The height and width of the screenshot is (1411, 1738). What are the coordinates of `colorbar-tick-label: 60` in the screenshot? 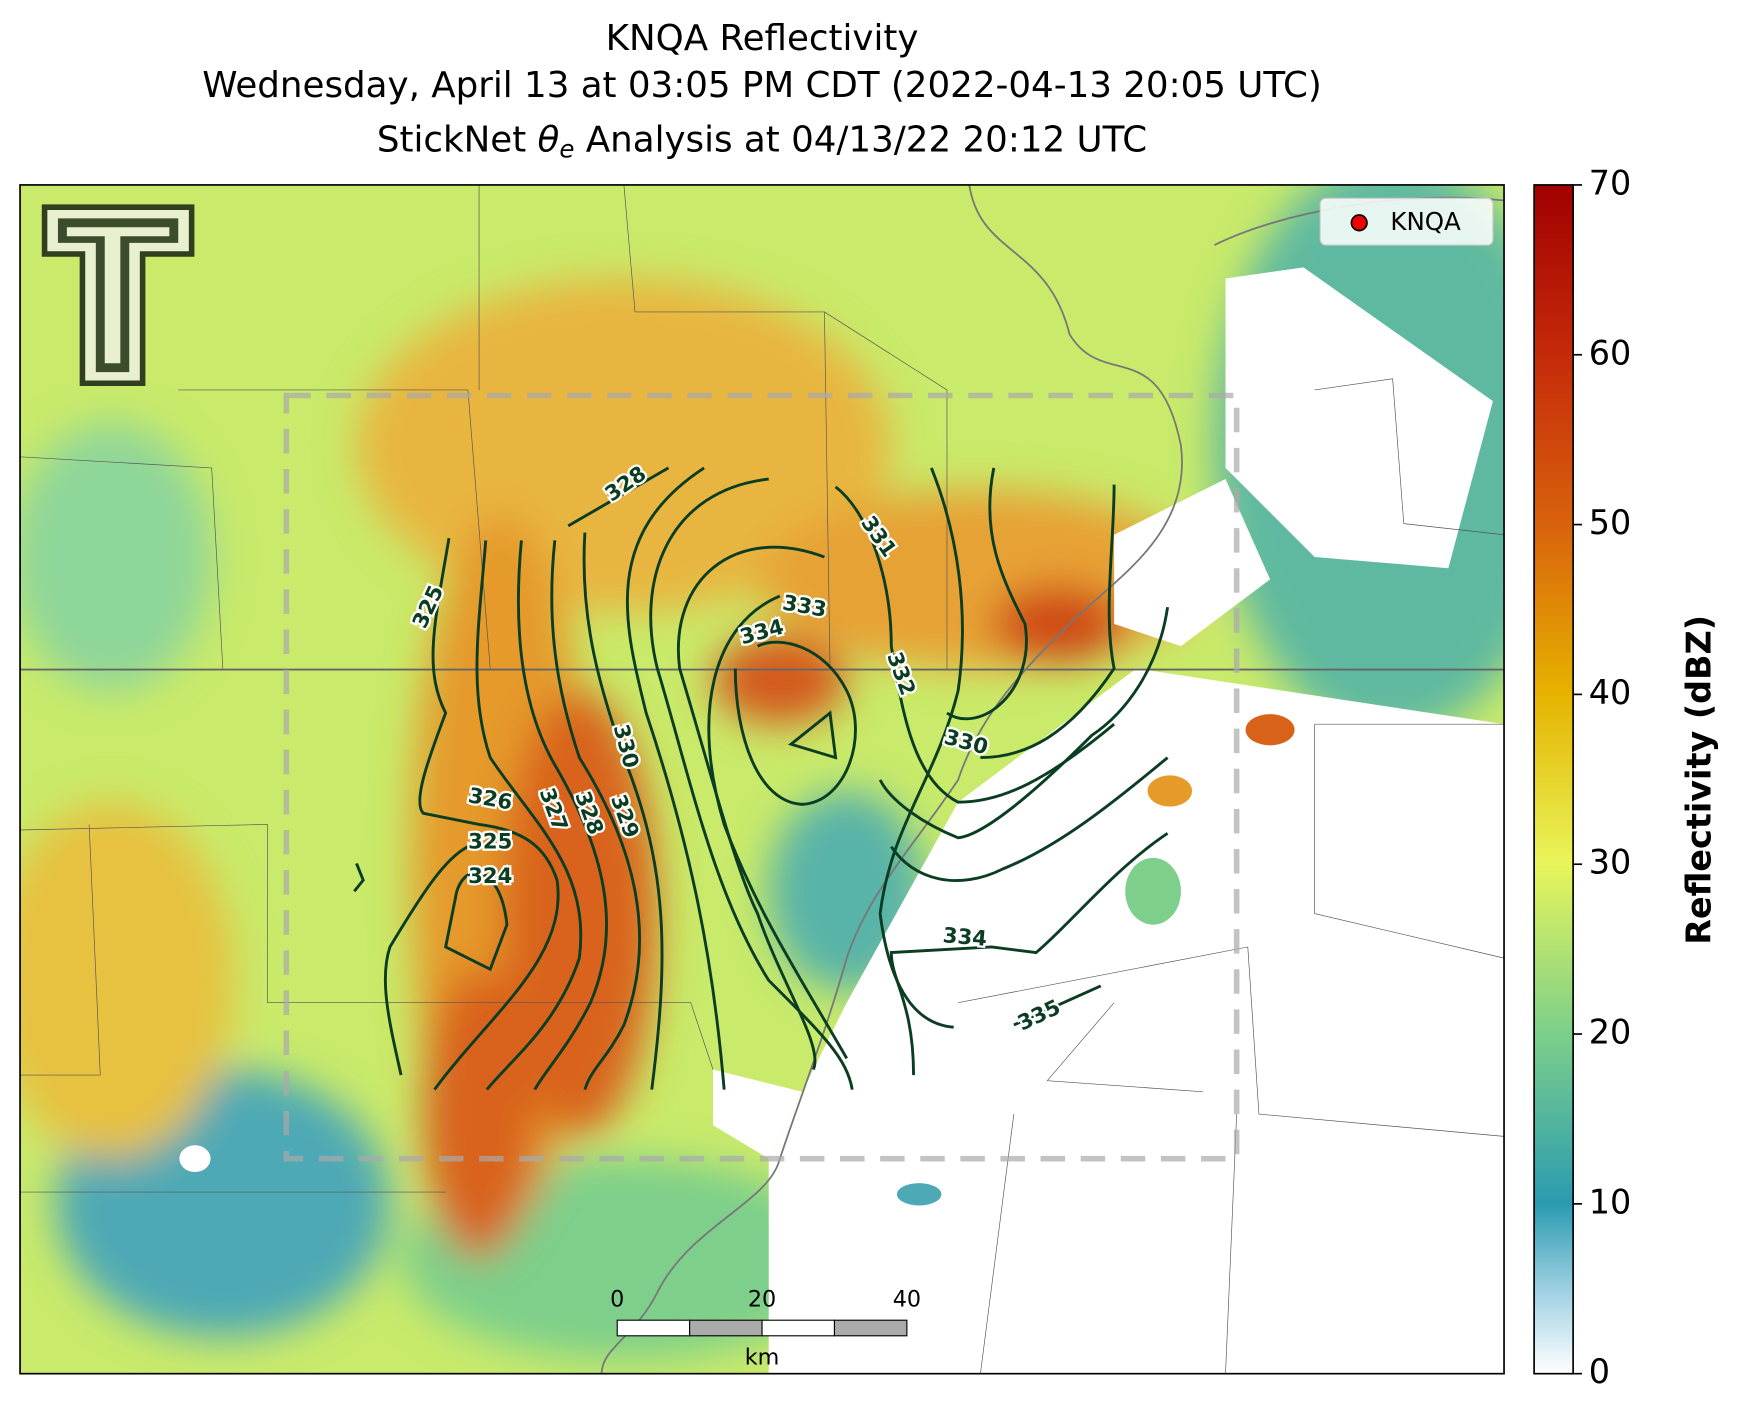 It's located at (1610, 352).